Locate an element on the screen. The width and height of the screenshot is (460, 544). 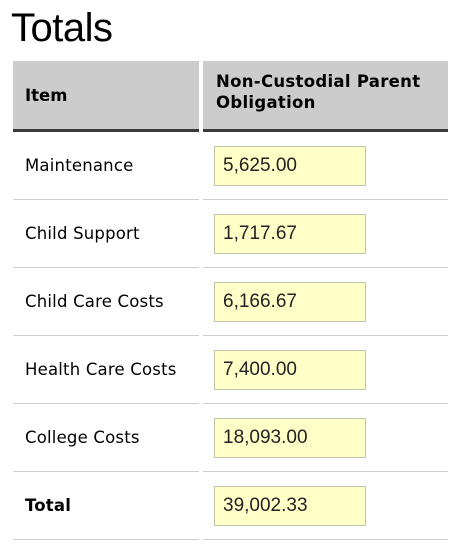
table-row-maintenance: Maintenance 5,625.00 is located at coordinates (230, 166).